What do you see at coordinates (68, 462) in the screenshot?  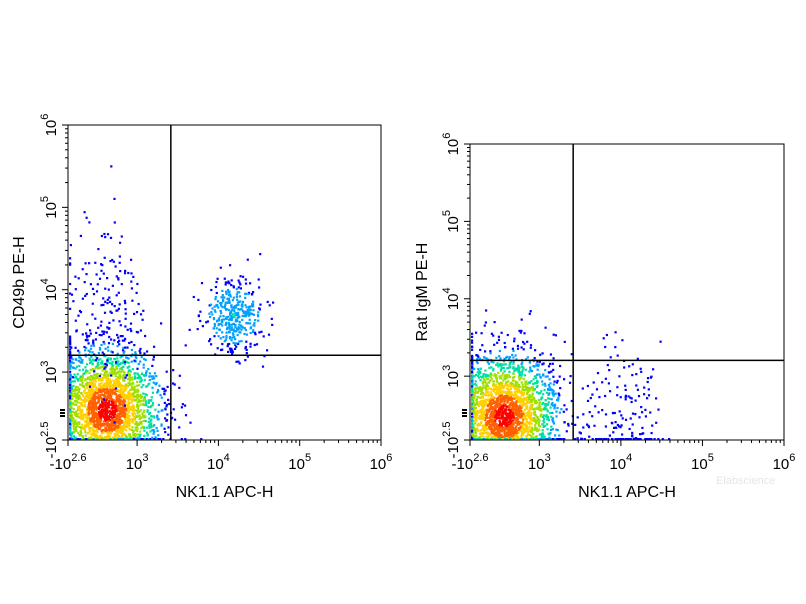 I see `x-tick-label: -102.6` at bounding box center [68, 462].